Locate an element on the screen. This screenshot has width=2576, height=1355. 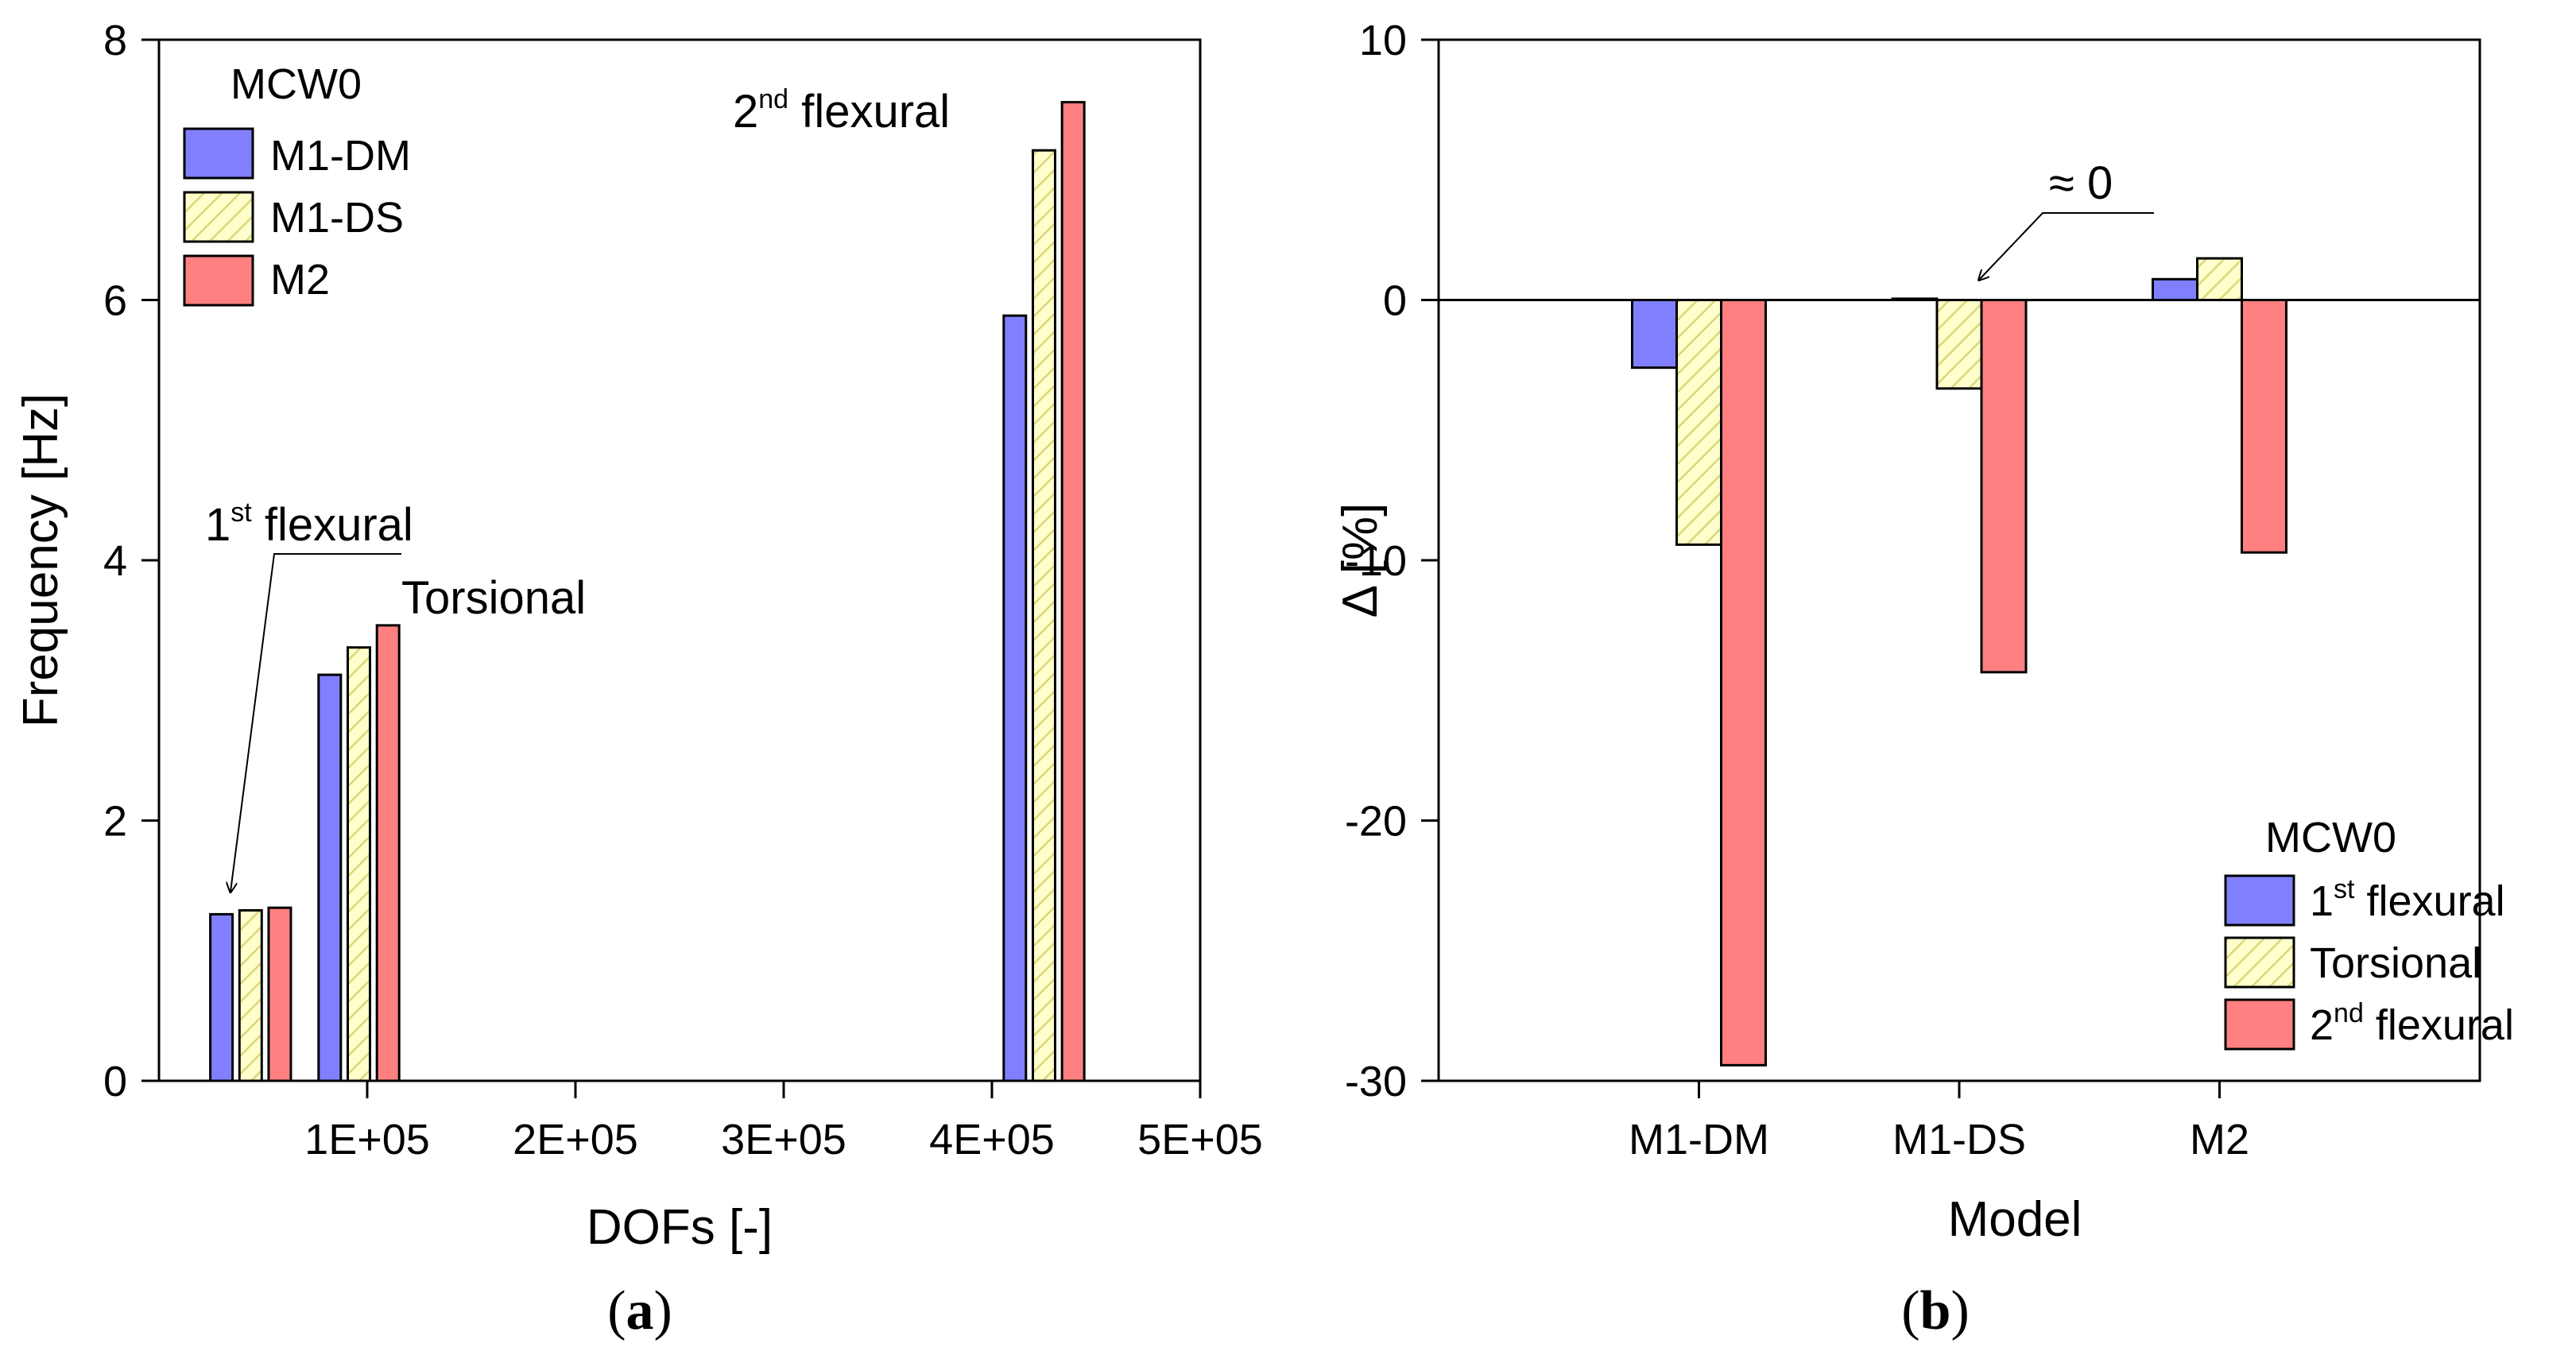
panel-b-y-tick-label: -10 is located at coordinates (1376, 561).